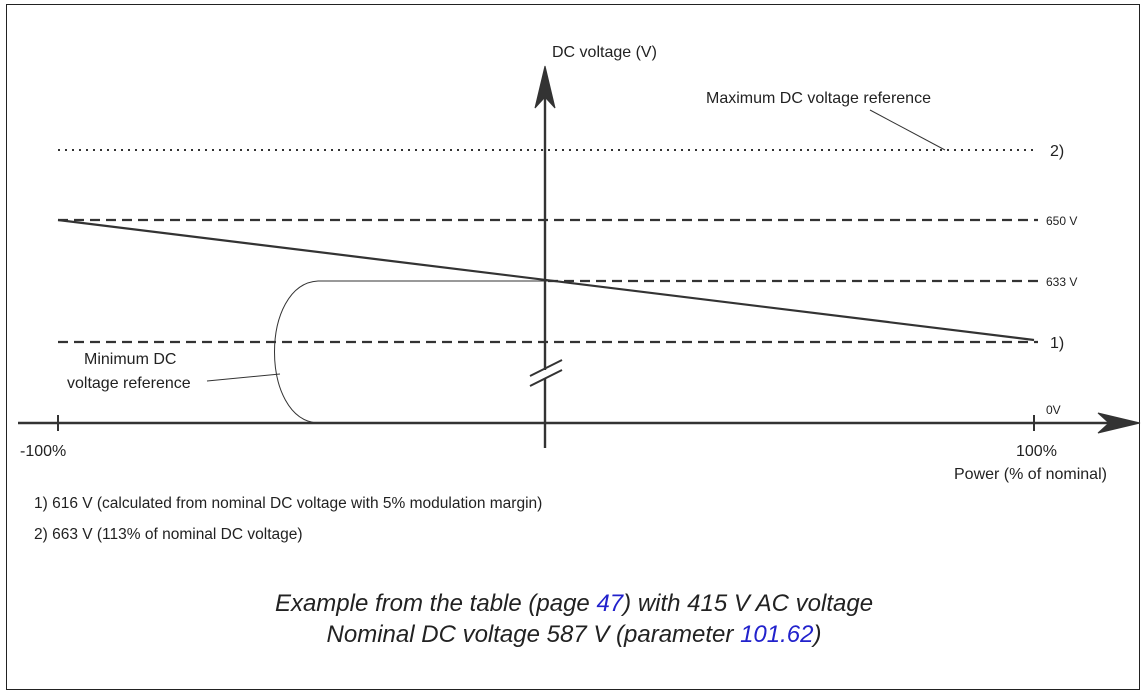 The width and height of the screenshot is (1148, 695). What do you see at coordinates (168, 534) in the screenshot?
I see `note-2: 2) 663 V (113% of nominal DC voltage)` at bounding box center [168, 534].